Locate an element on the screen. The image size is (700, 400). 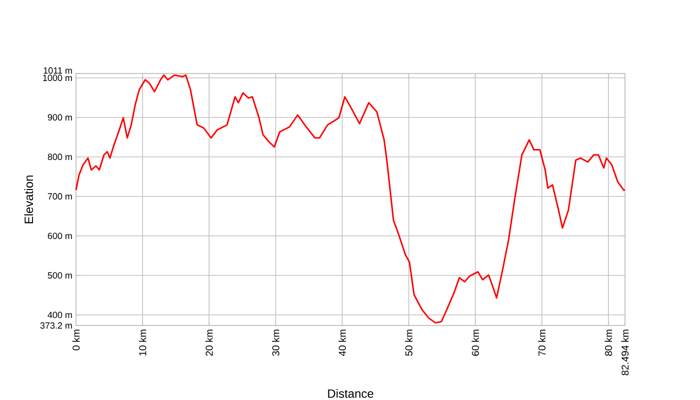
x-tick-label: 80 km is located at coordinates (608, 343).